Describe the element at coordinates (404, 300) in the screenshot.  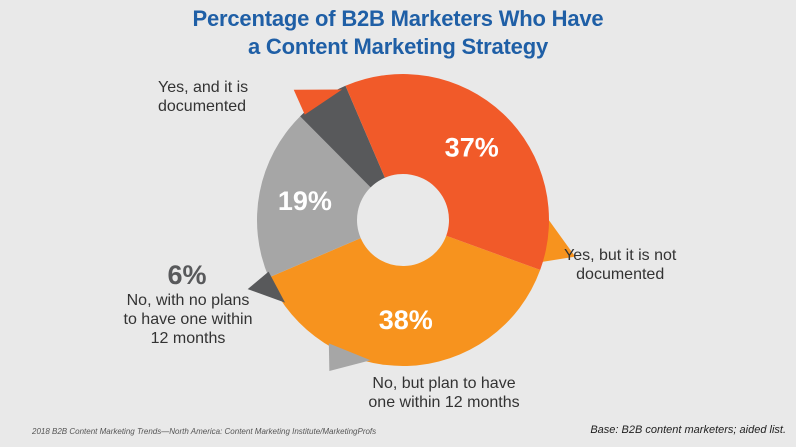
I see `slice-yes-not-documented` at that location.